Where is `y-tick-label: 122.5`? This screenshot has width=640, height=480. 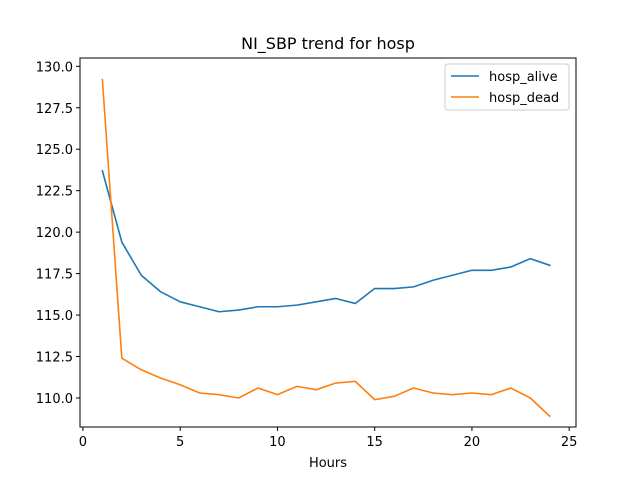 y-tick-label: 122.5 is located at coordinates (54, 192).